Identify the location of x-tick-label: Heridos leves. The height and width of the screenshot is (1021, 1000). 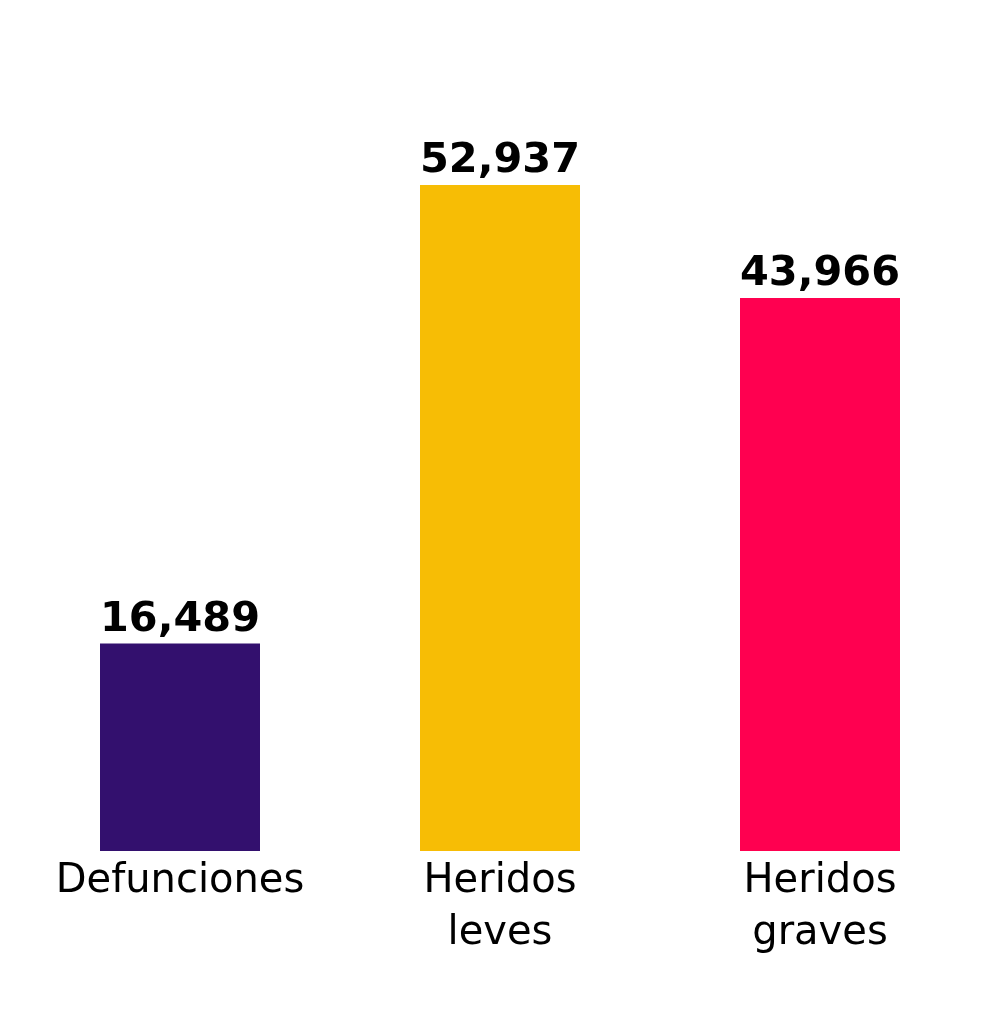
(500, 904).